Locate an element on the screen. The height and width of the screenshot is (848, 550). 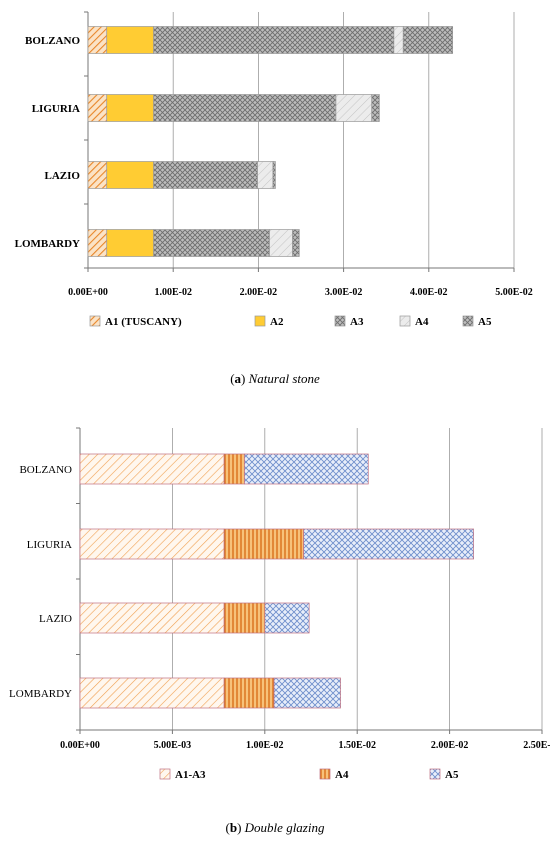
bar-lombardy-a2 is located at coordinates (130, 243).